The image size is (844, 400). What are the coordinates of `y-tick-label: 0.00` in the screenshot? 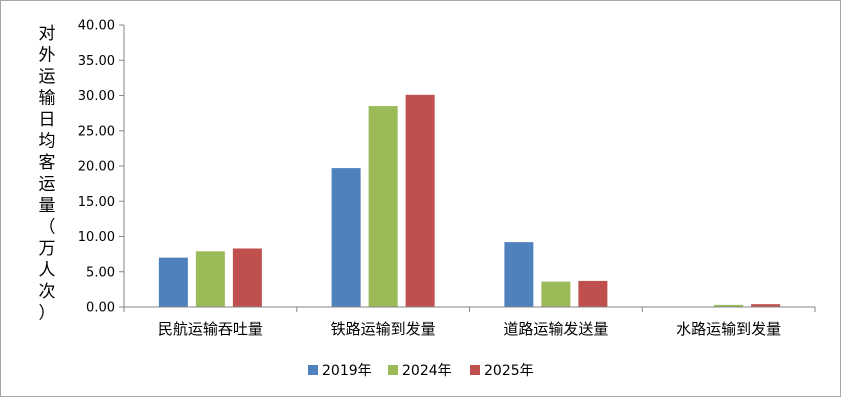 It's located at (100, 308).